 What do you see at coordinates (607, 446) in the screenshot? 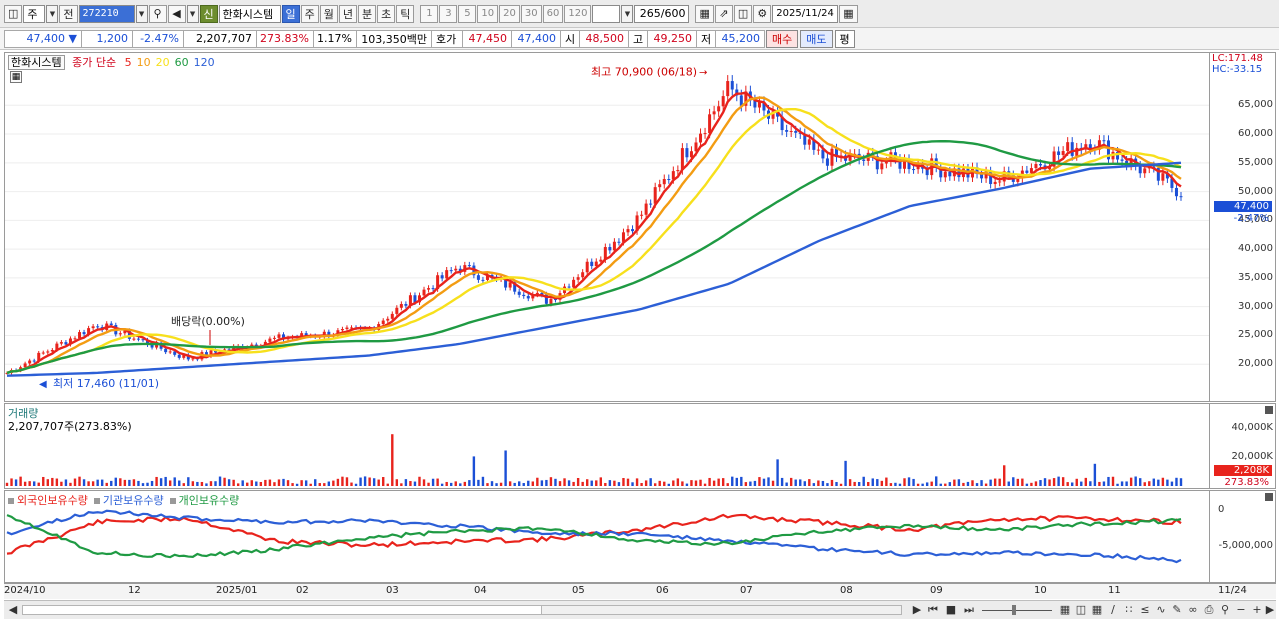
I see `volume-panel: 거래량 2,207,707주(273.83%)` at bounding box center [607, 446].